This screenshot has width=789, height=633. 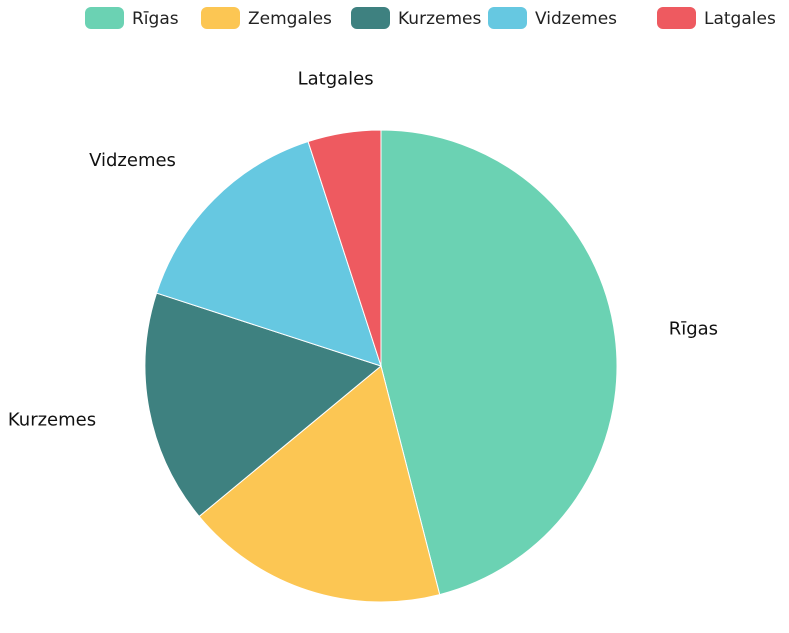 What do you see at coordinates (740, 19) in the screenshot?
I see `legend-label-latgales: Latgales` at bounding box center [740, 19].